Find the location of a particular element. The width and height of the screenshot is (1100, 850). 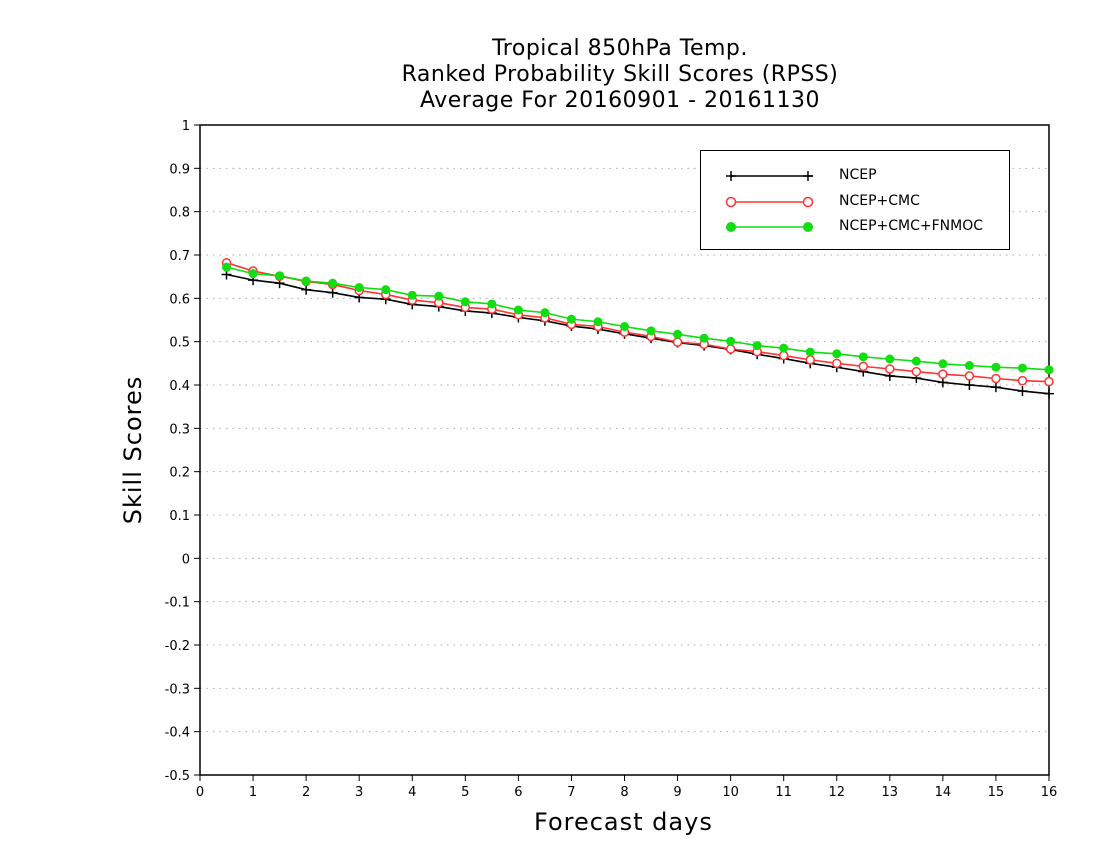

x-tick-label: 10 is located at coordinates (730, 792).